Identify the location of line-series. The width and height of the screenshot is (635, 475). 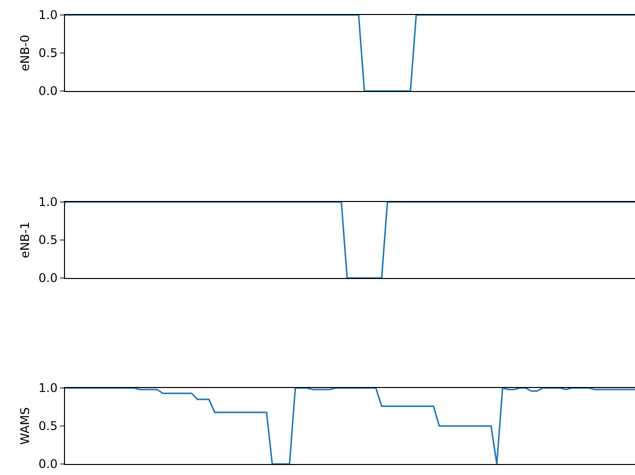
(350, 426).